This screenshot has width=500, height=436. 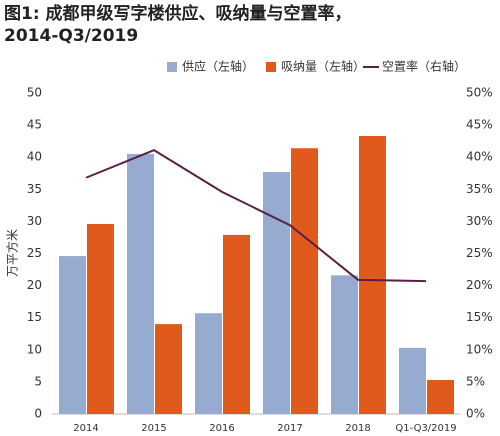 What do you see at coordinates (479, 317) in the screenshot?
I see `y2-tick-label: 15%` at bounding box center [479, 317].